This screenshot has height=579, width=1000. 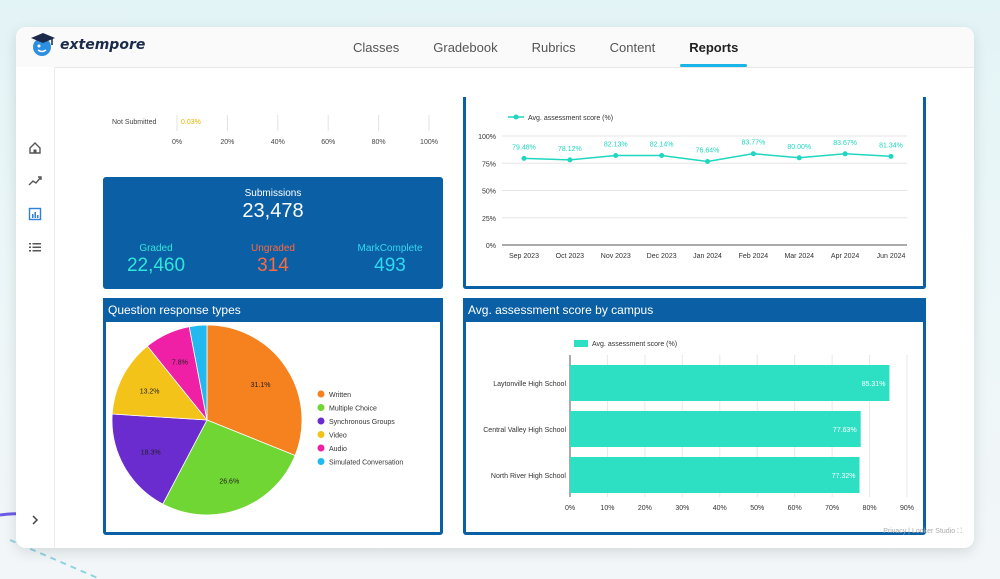 I want to click on list-icon, so click(x=35, y=247).